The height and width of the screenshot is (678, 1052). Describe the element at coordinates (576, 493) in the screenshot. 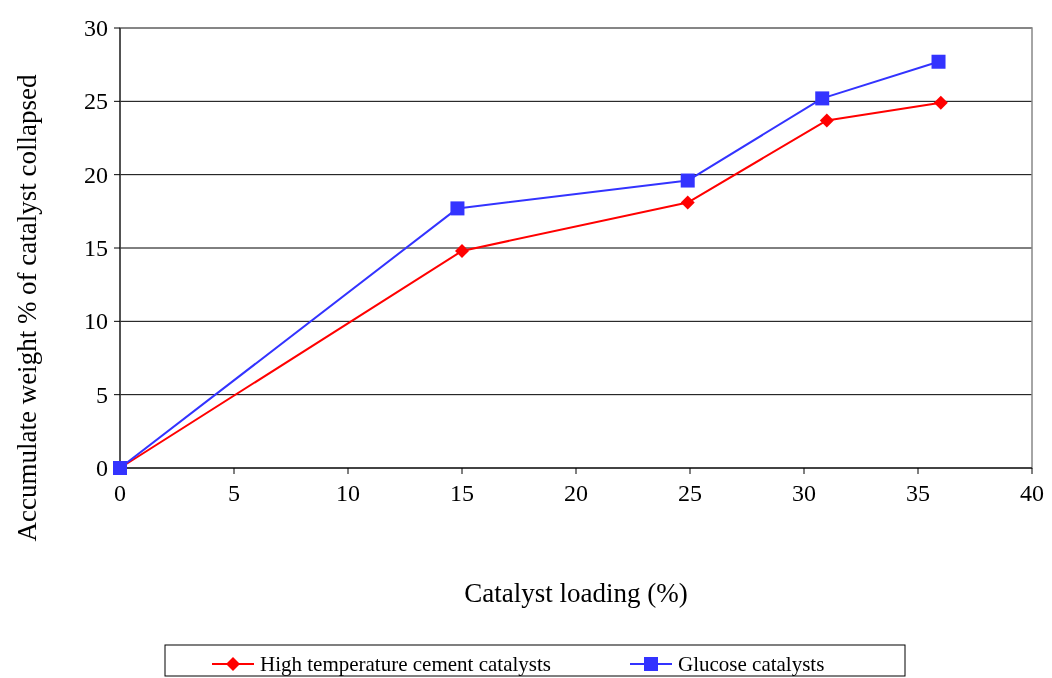

I see `x-tick-label: 20` at that location.